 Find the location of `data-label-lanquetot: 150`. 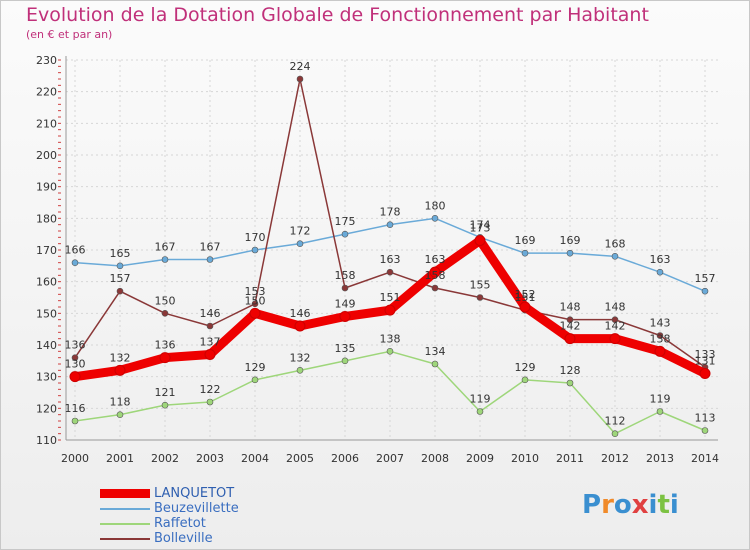

data-label-lanquetot: 150 is located at coordinates (255, 300).